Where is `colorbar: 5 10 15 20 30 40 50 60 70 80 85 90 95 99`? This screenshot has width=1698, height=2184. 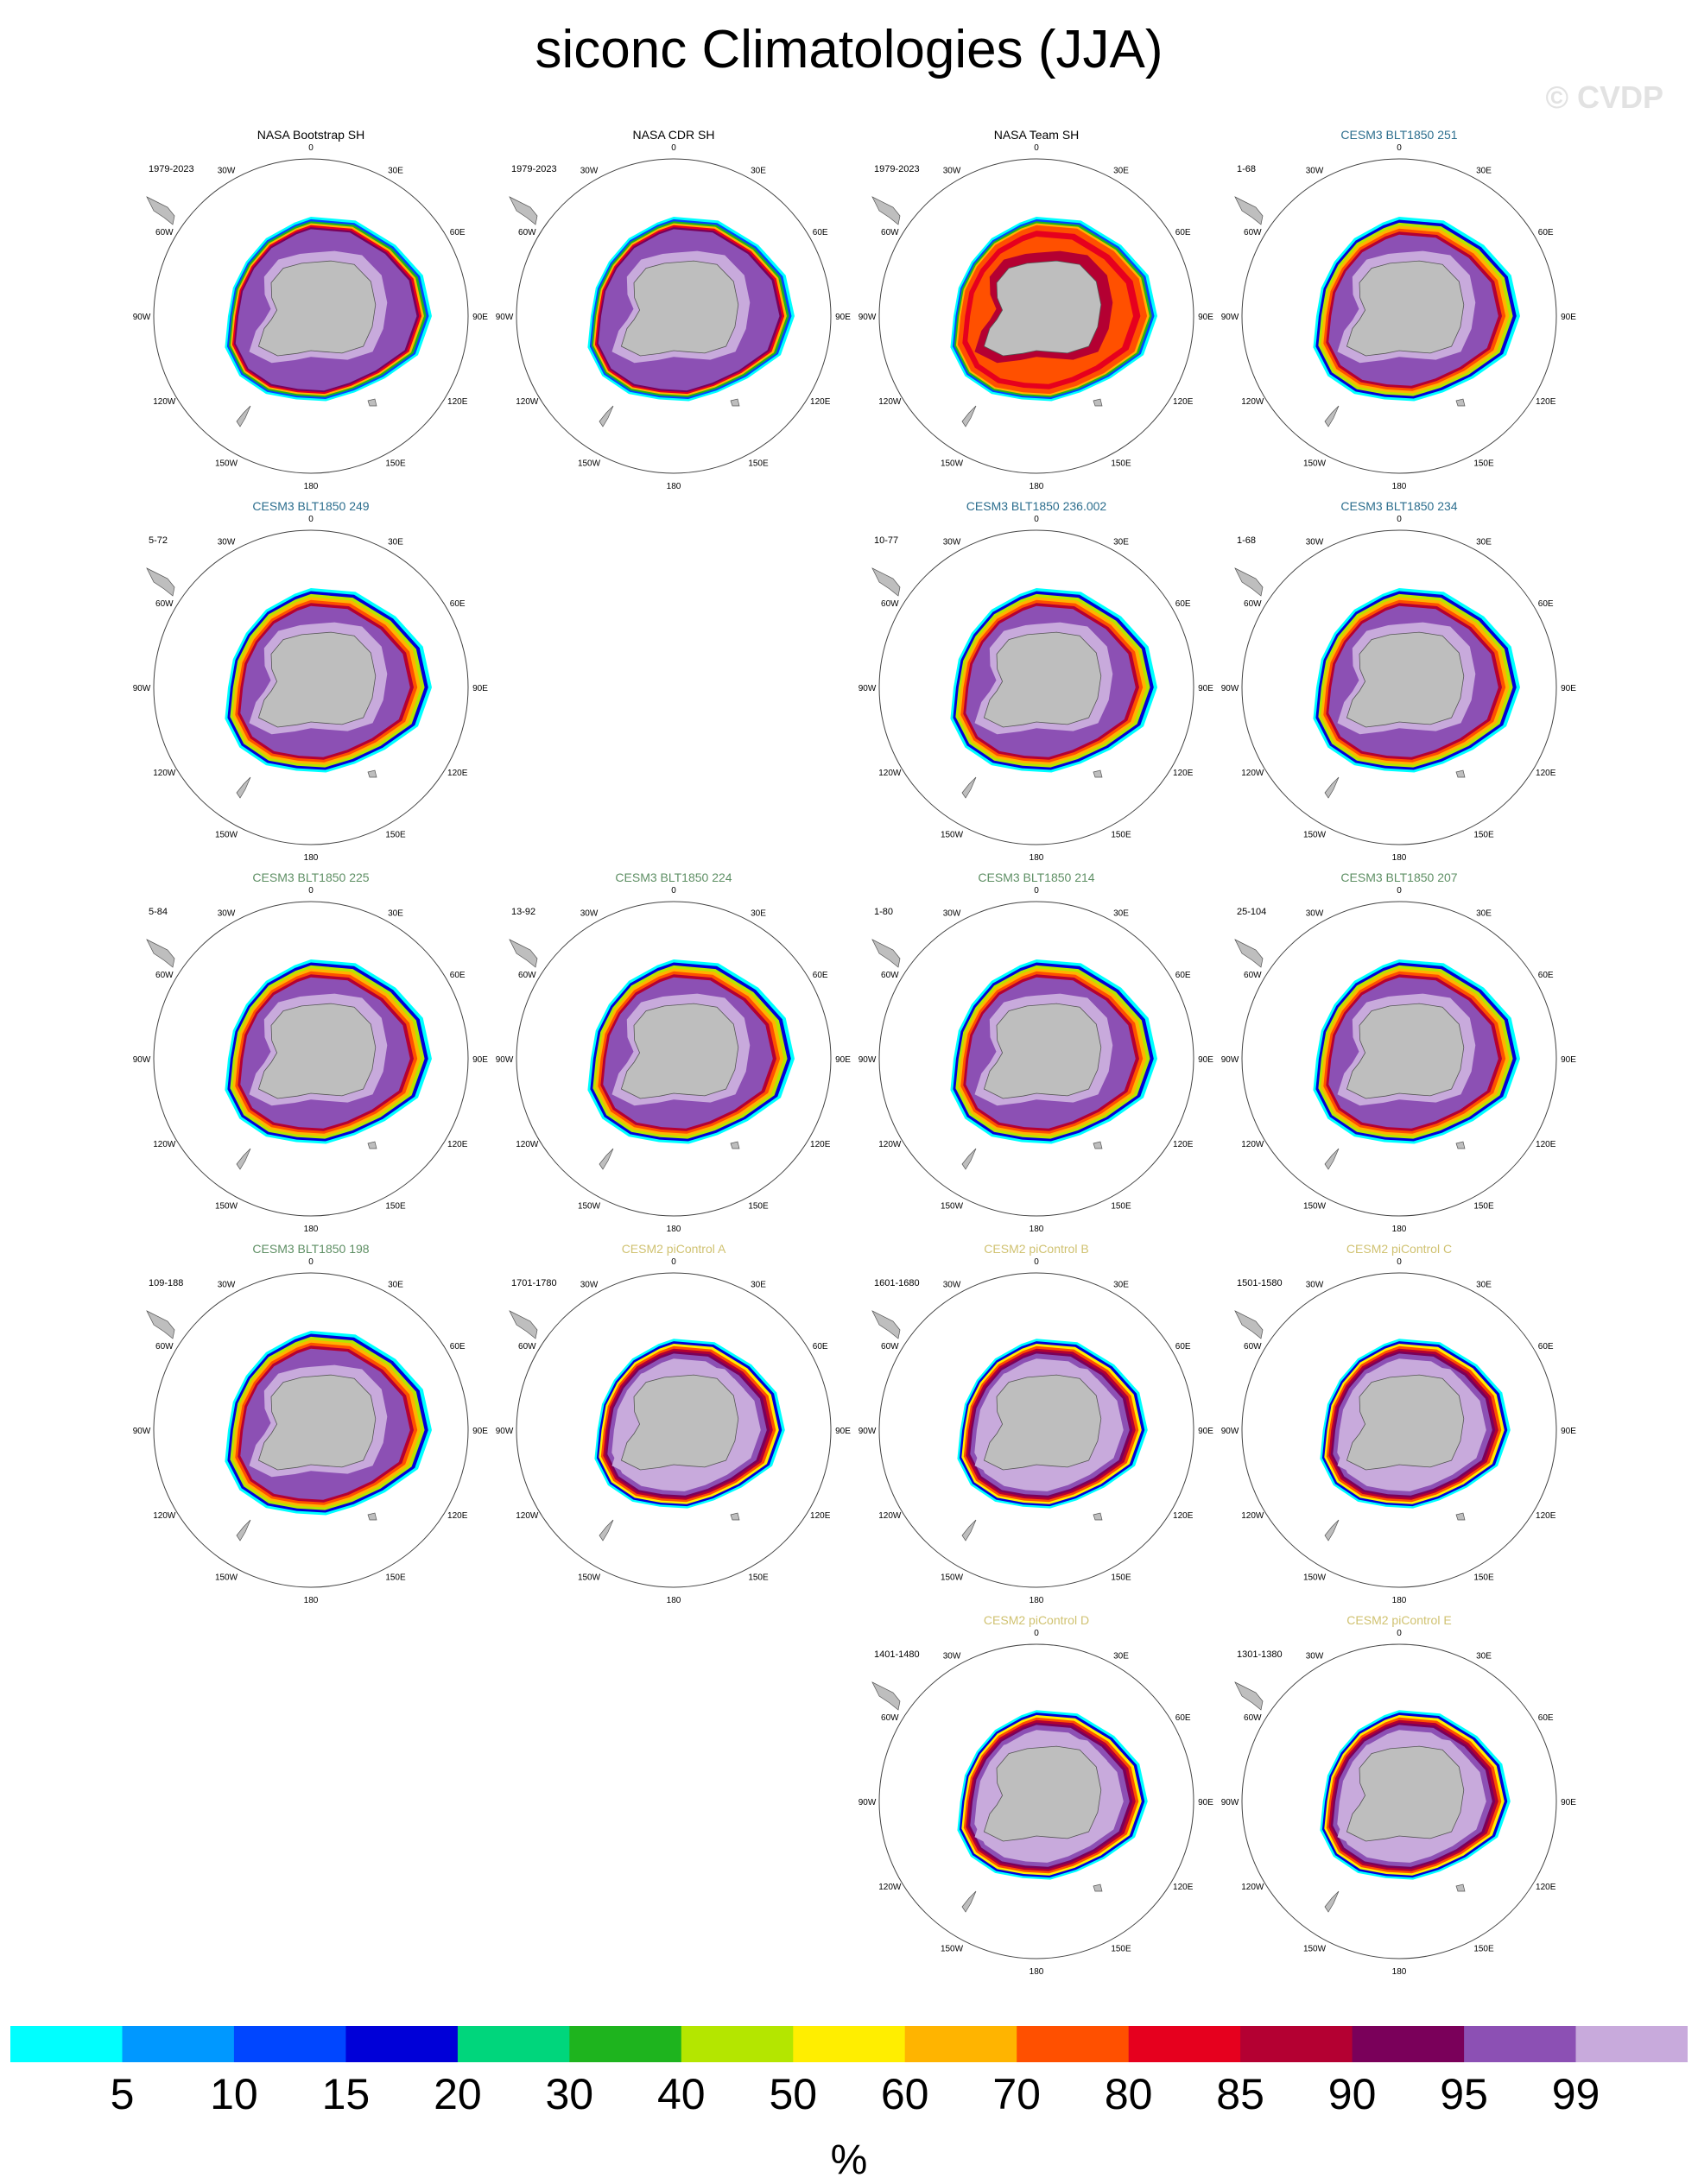
colorbar: 5 10 15 20 30 40 50 60 70 80 85 90 95 99 is located at coordinates (849, 2069).